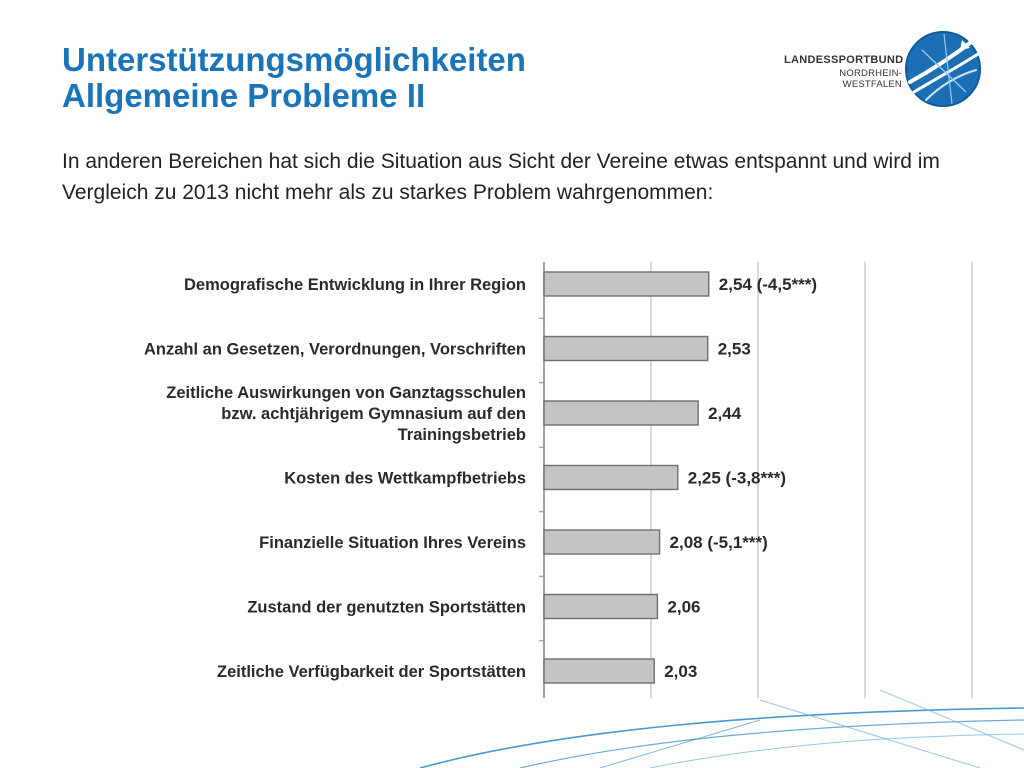 The image size is (1024, 768). Describe the element at coordinates (844, 60) in the screenshot. I see `logo-line-1: LANDESSPORTBUND` at that location.